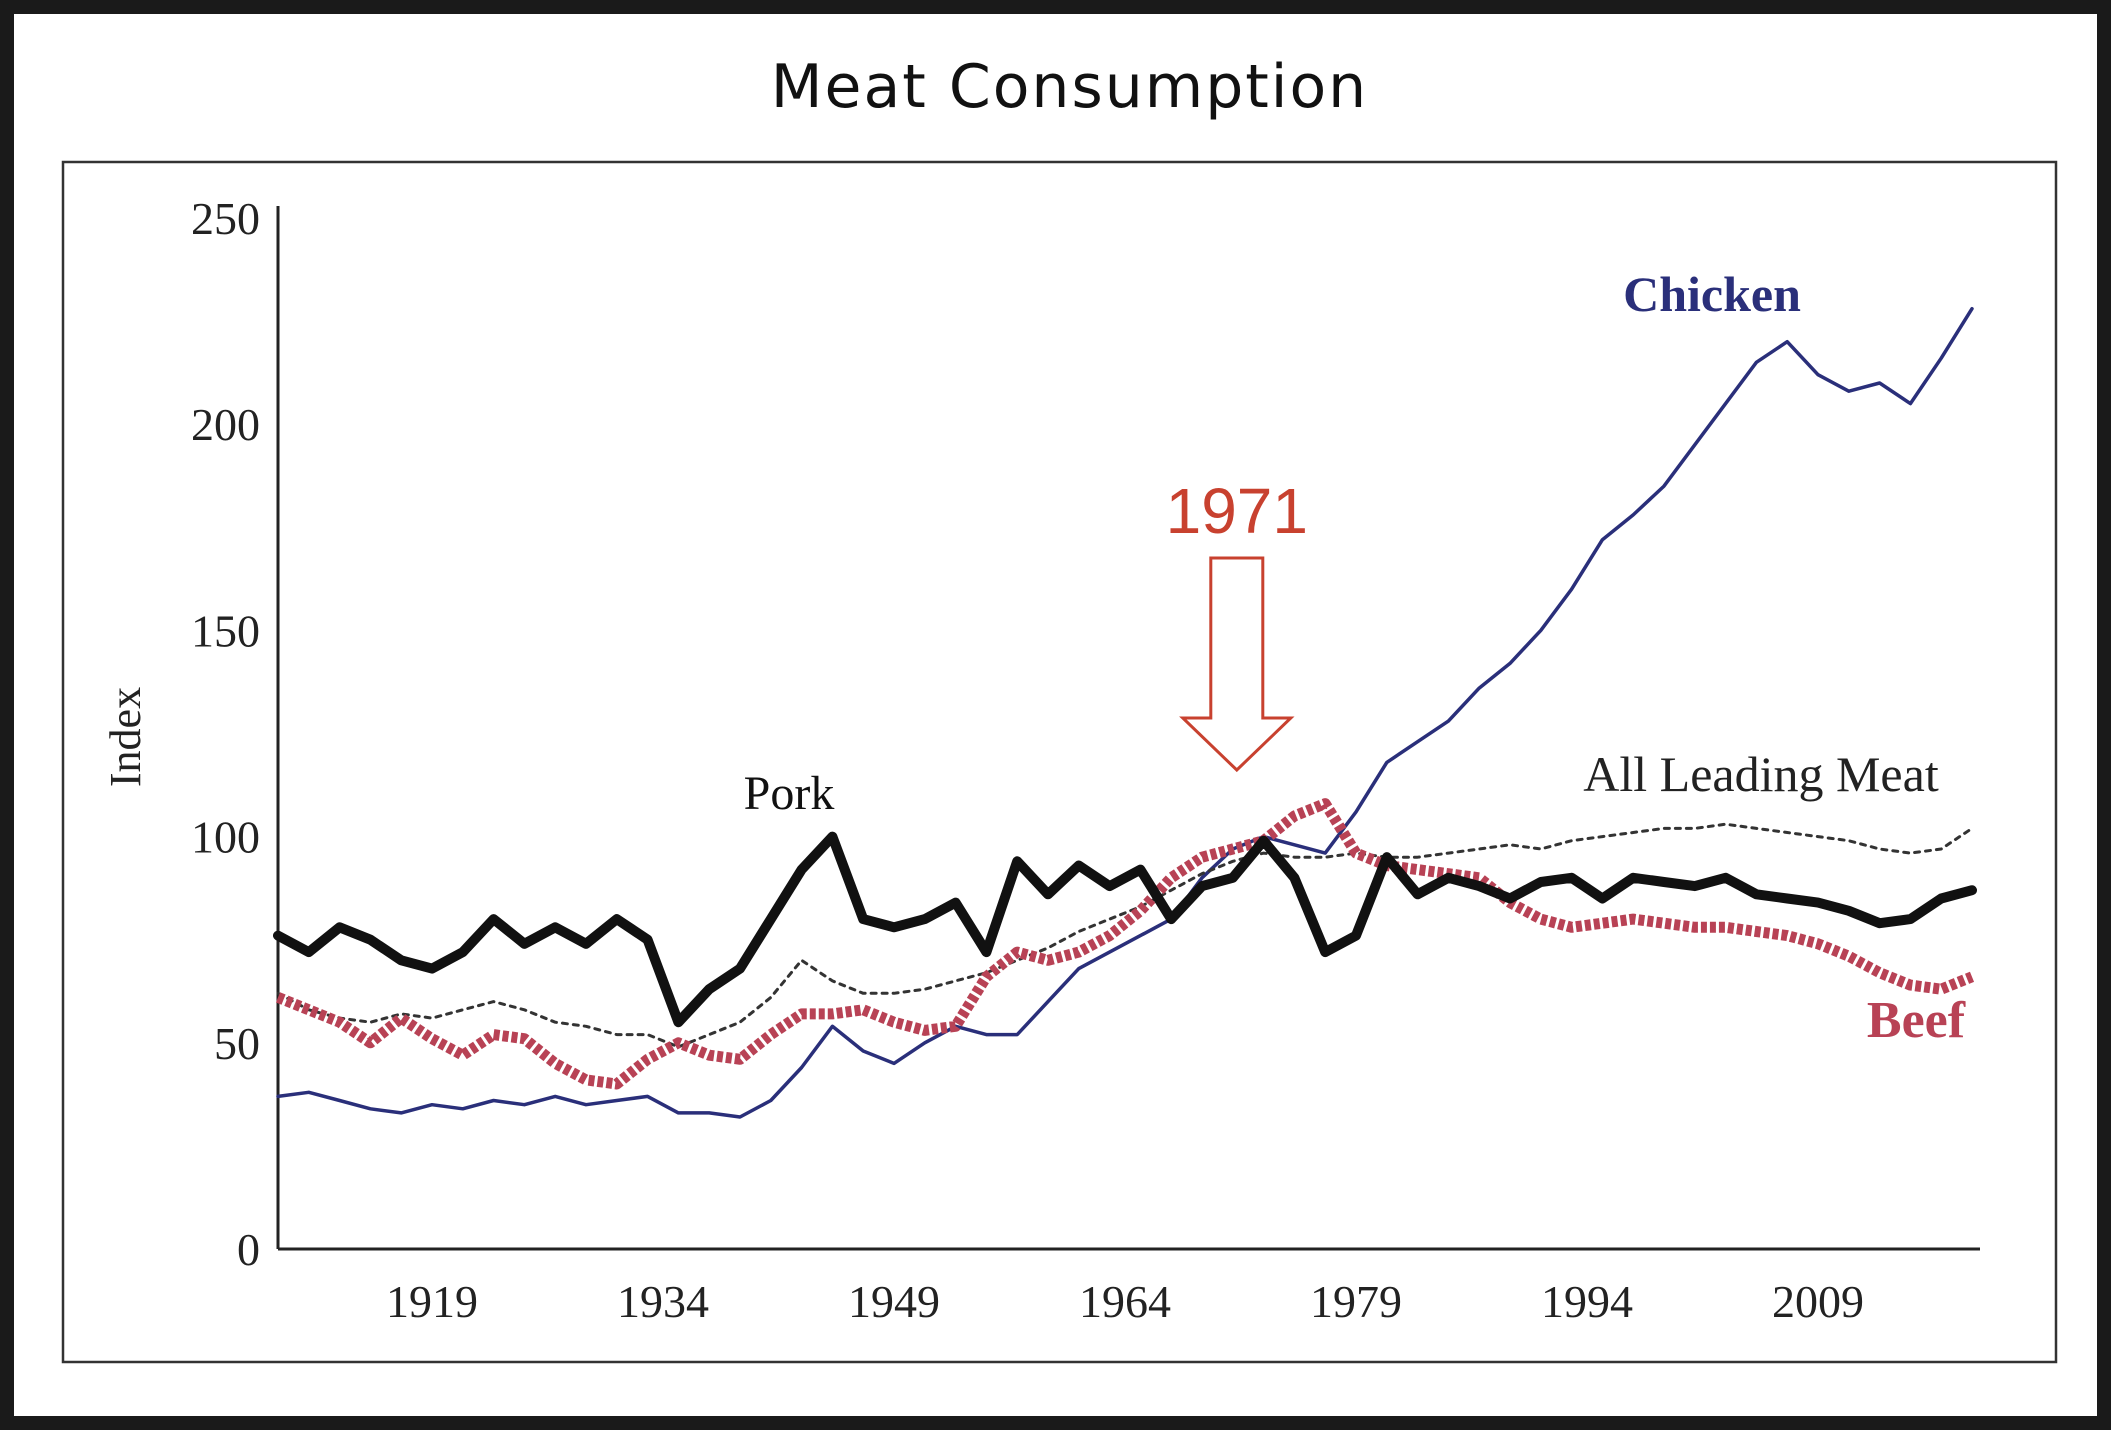 Image resolution: width=2111 pixels, height=1430 pixels. What do you see at coordinates (1356, 1301) in the screenshot?
I see `x-tick-label-1979: 1979` at bounding box center [1356, 1301].